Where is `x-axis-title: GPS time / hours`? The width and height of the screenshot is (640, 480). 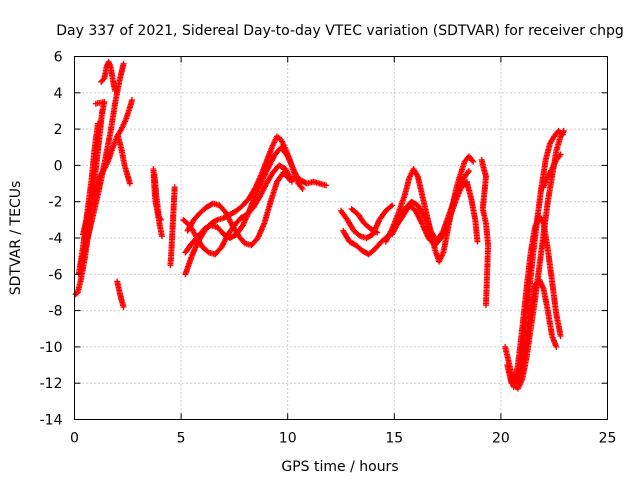 x-axis-title: GPS time / hours is located at coordinates (339, 467).